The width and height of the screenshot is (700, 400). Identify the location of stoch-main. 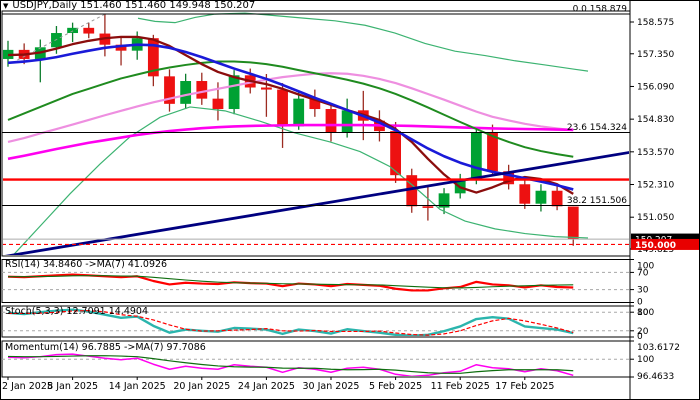
(290, 322).